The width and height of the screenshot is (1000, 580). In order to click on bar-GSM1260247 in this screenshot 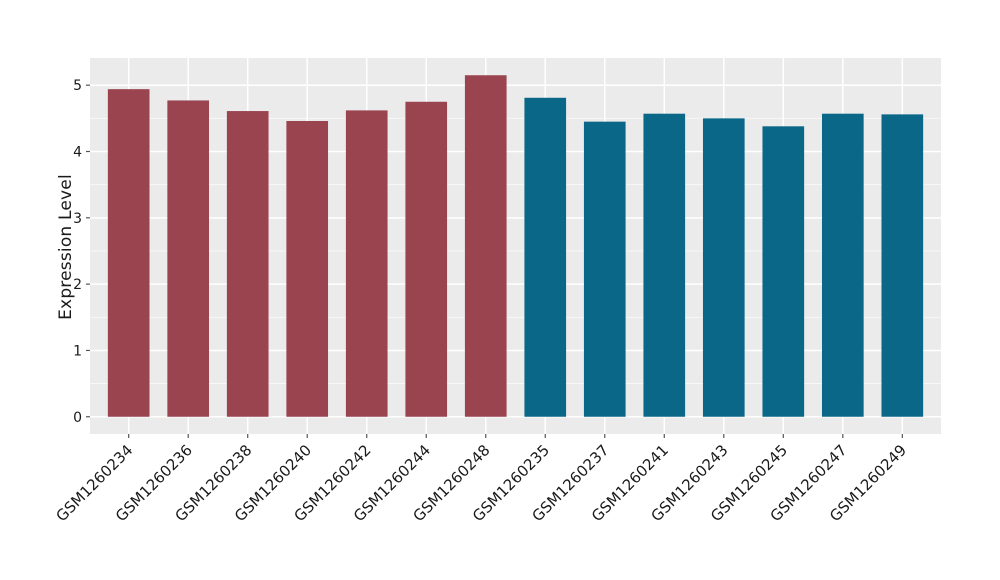, I will do `click(842, 265)`.